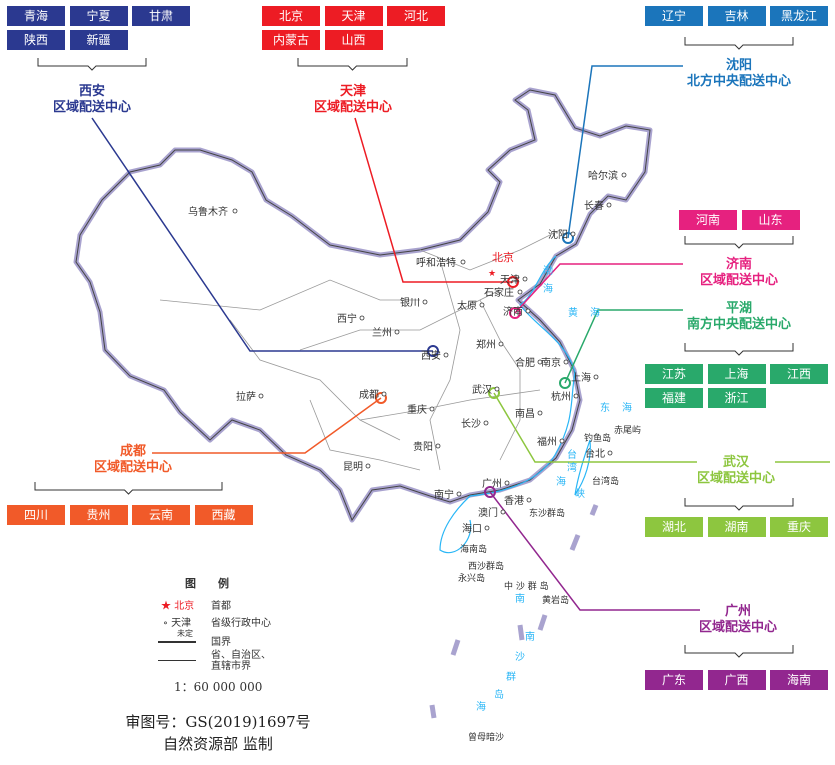  I want to click on city-label: 长沙, so click(471, 424).